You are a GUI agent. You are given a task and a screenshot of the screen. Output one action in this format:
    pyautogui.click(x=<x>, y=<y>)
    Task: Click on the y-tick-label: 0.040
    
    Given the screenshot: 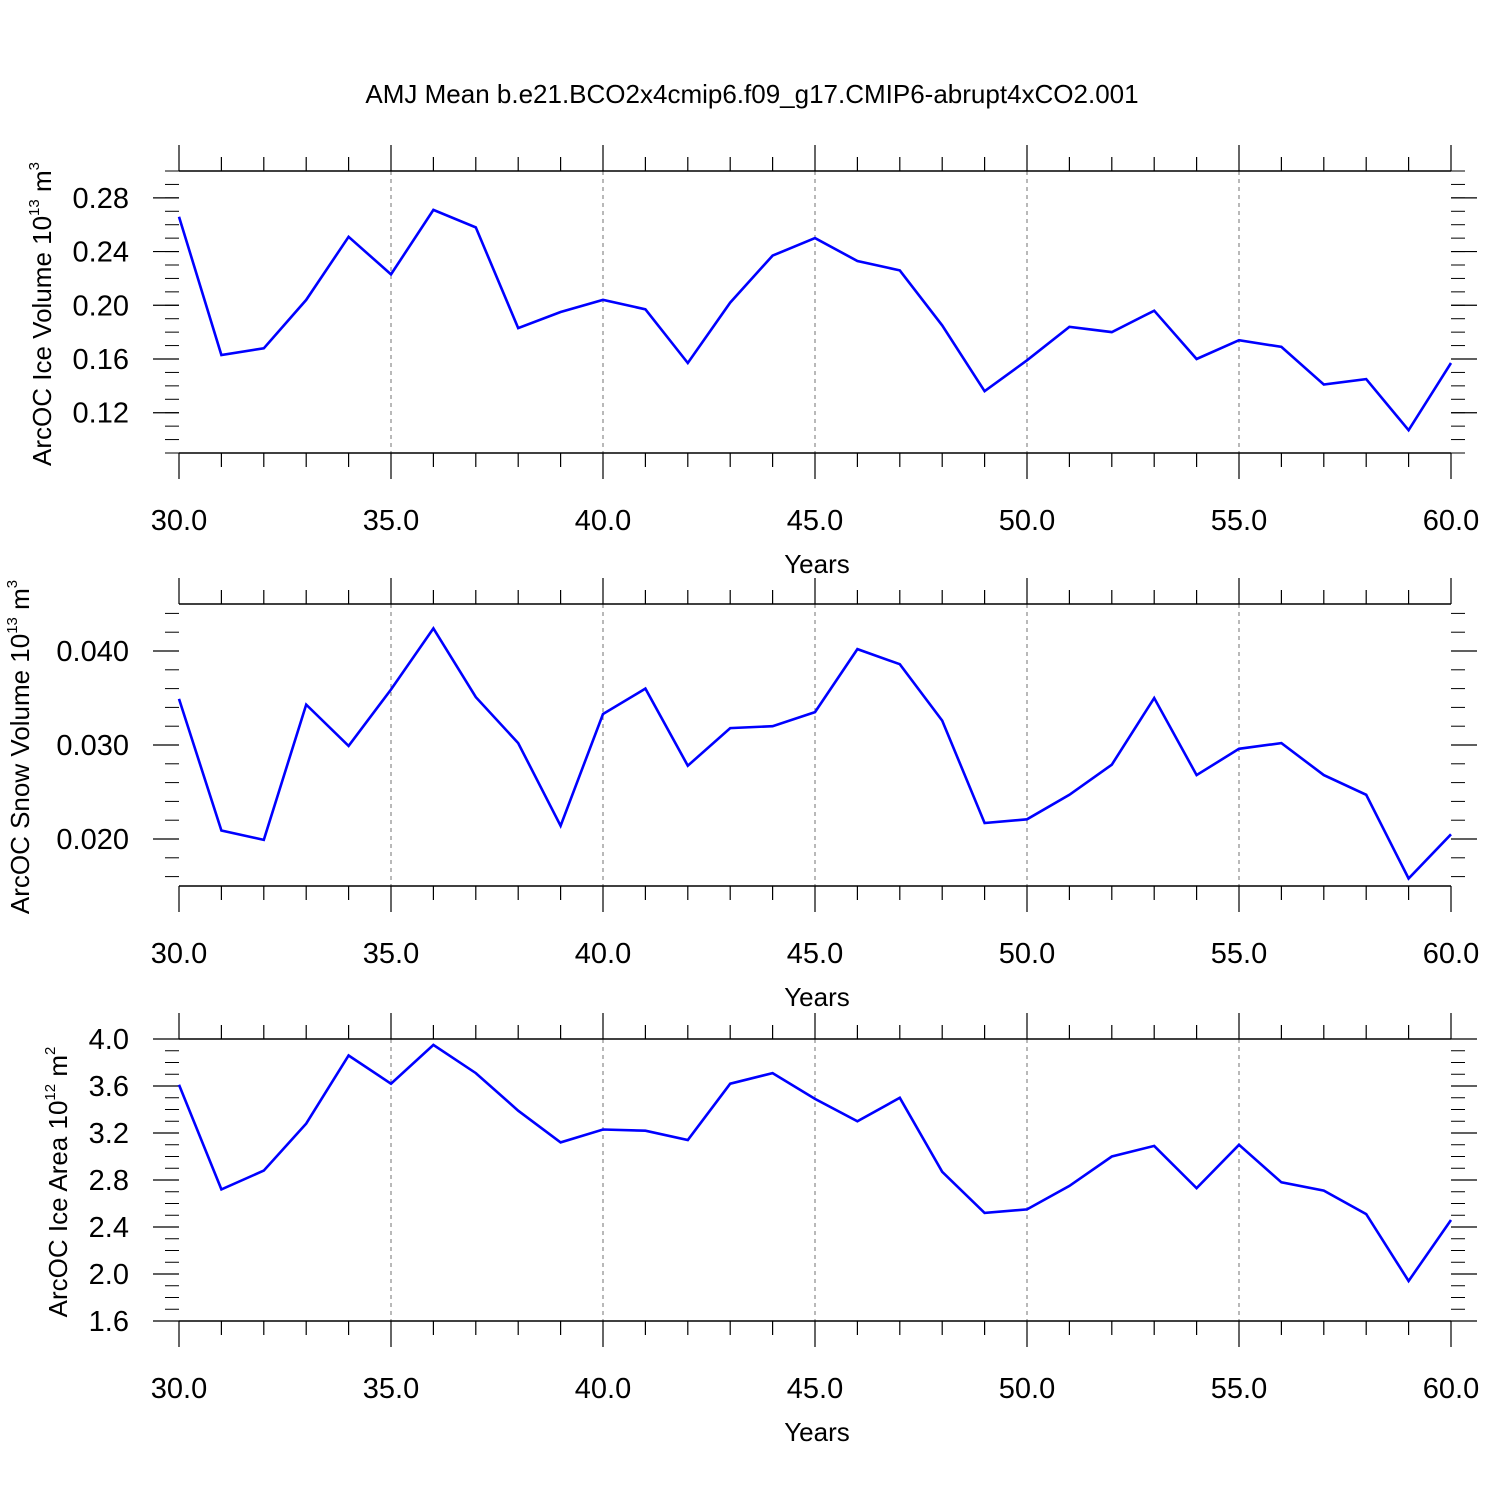 What is the action you would take?
    pyautogui.click(x=92, y=652)
    